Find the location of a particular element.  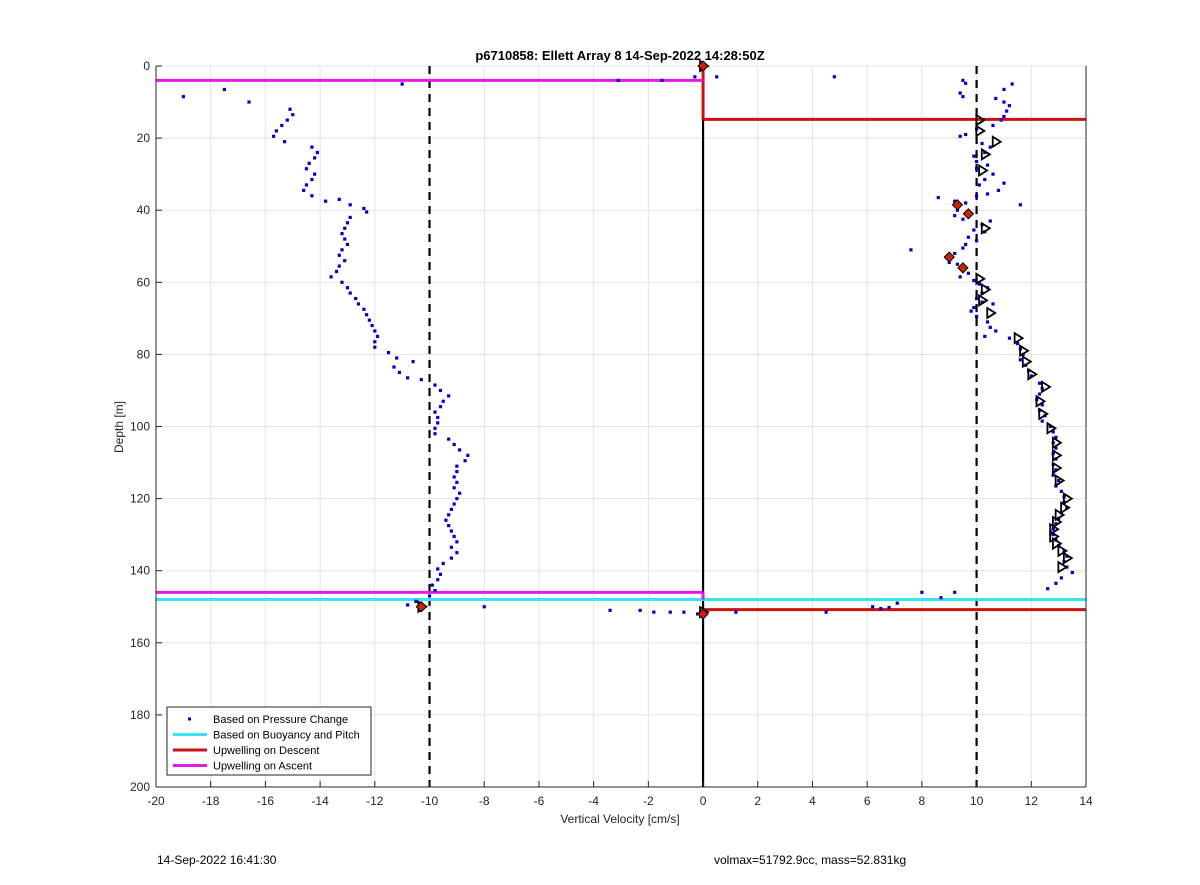

x-tick-label: -8 is located at coordinates (484, 801).